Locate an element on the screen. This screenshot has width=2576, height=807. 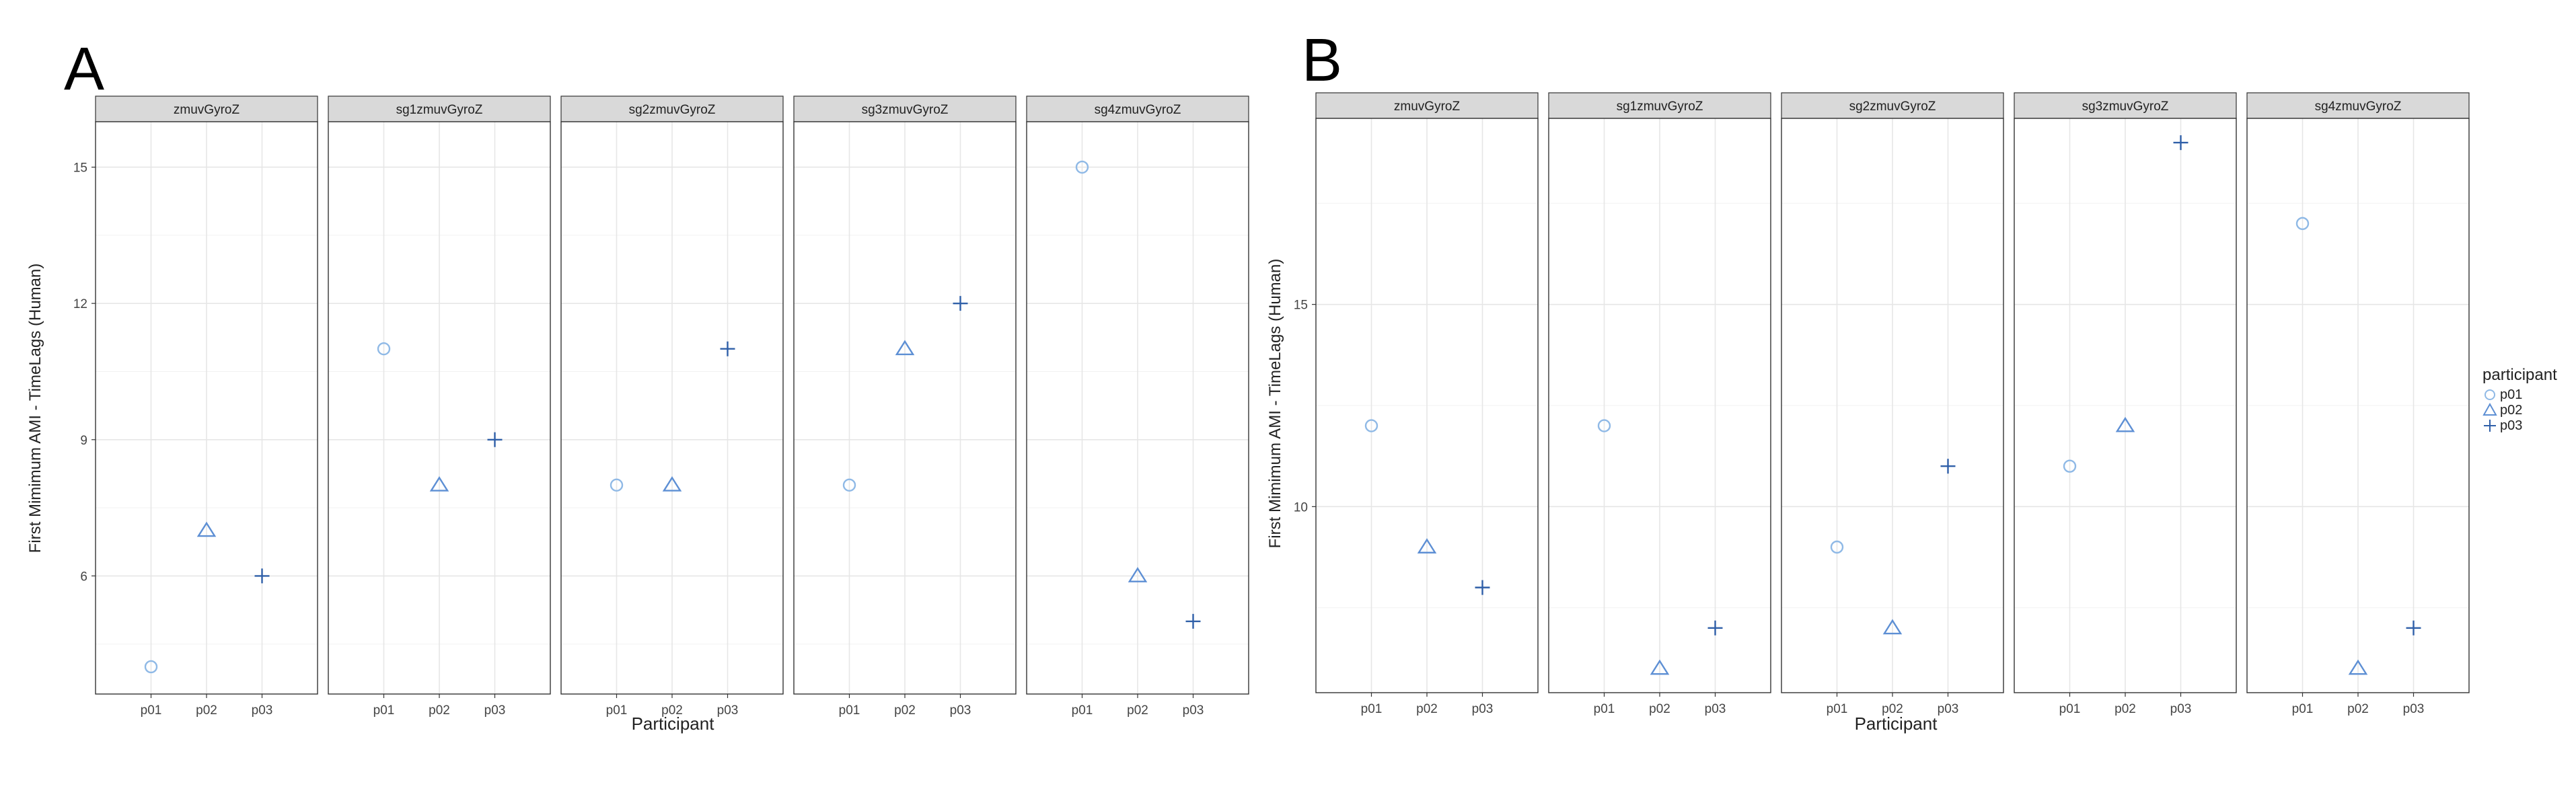
facet-title: zmuvGyroZ is located at coordinates (207, 110).